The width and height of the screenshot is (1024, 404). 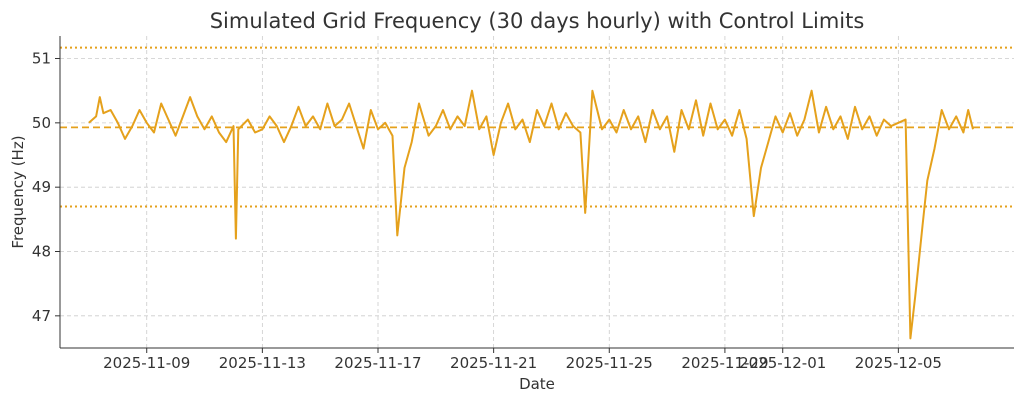 What do you see at coordinates (377, 363) in the screenshot?
I see `x-tick-label: 2025-11-17` at bounding box center [377, 363].